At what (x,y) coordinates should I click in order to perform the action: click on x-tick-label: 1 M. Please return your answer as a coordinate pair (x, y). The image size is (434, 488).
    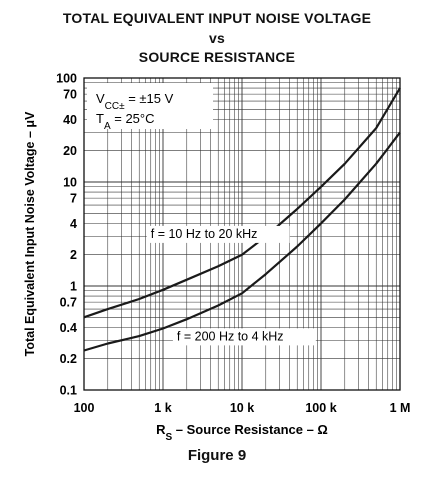
    Looking at the image, I should click on (400, 408).